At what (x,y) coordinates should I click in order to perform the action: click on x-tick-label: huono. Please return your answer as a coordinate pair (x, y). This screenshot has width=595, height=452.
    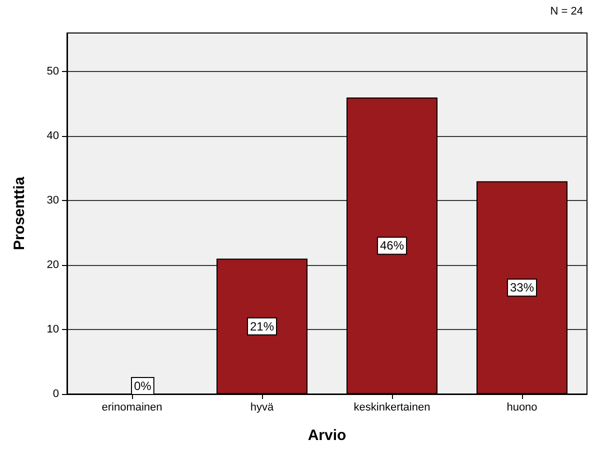
    Looking at the image, I should click on (522, 408).